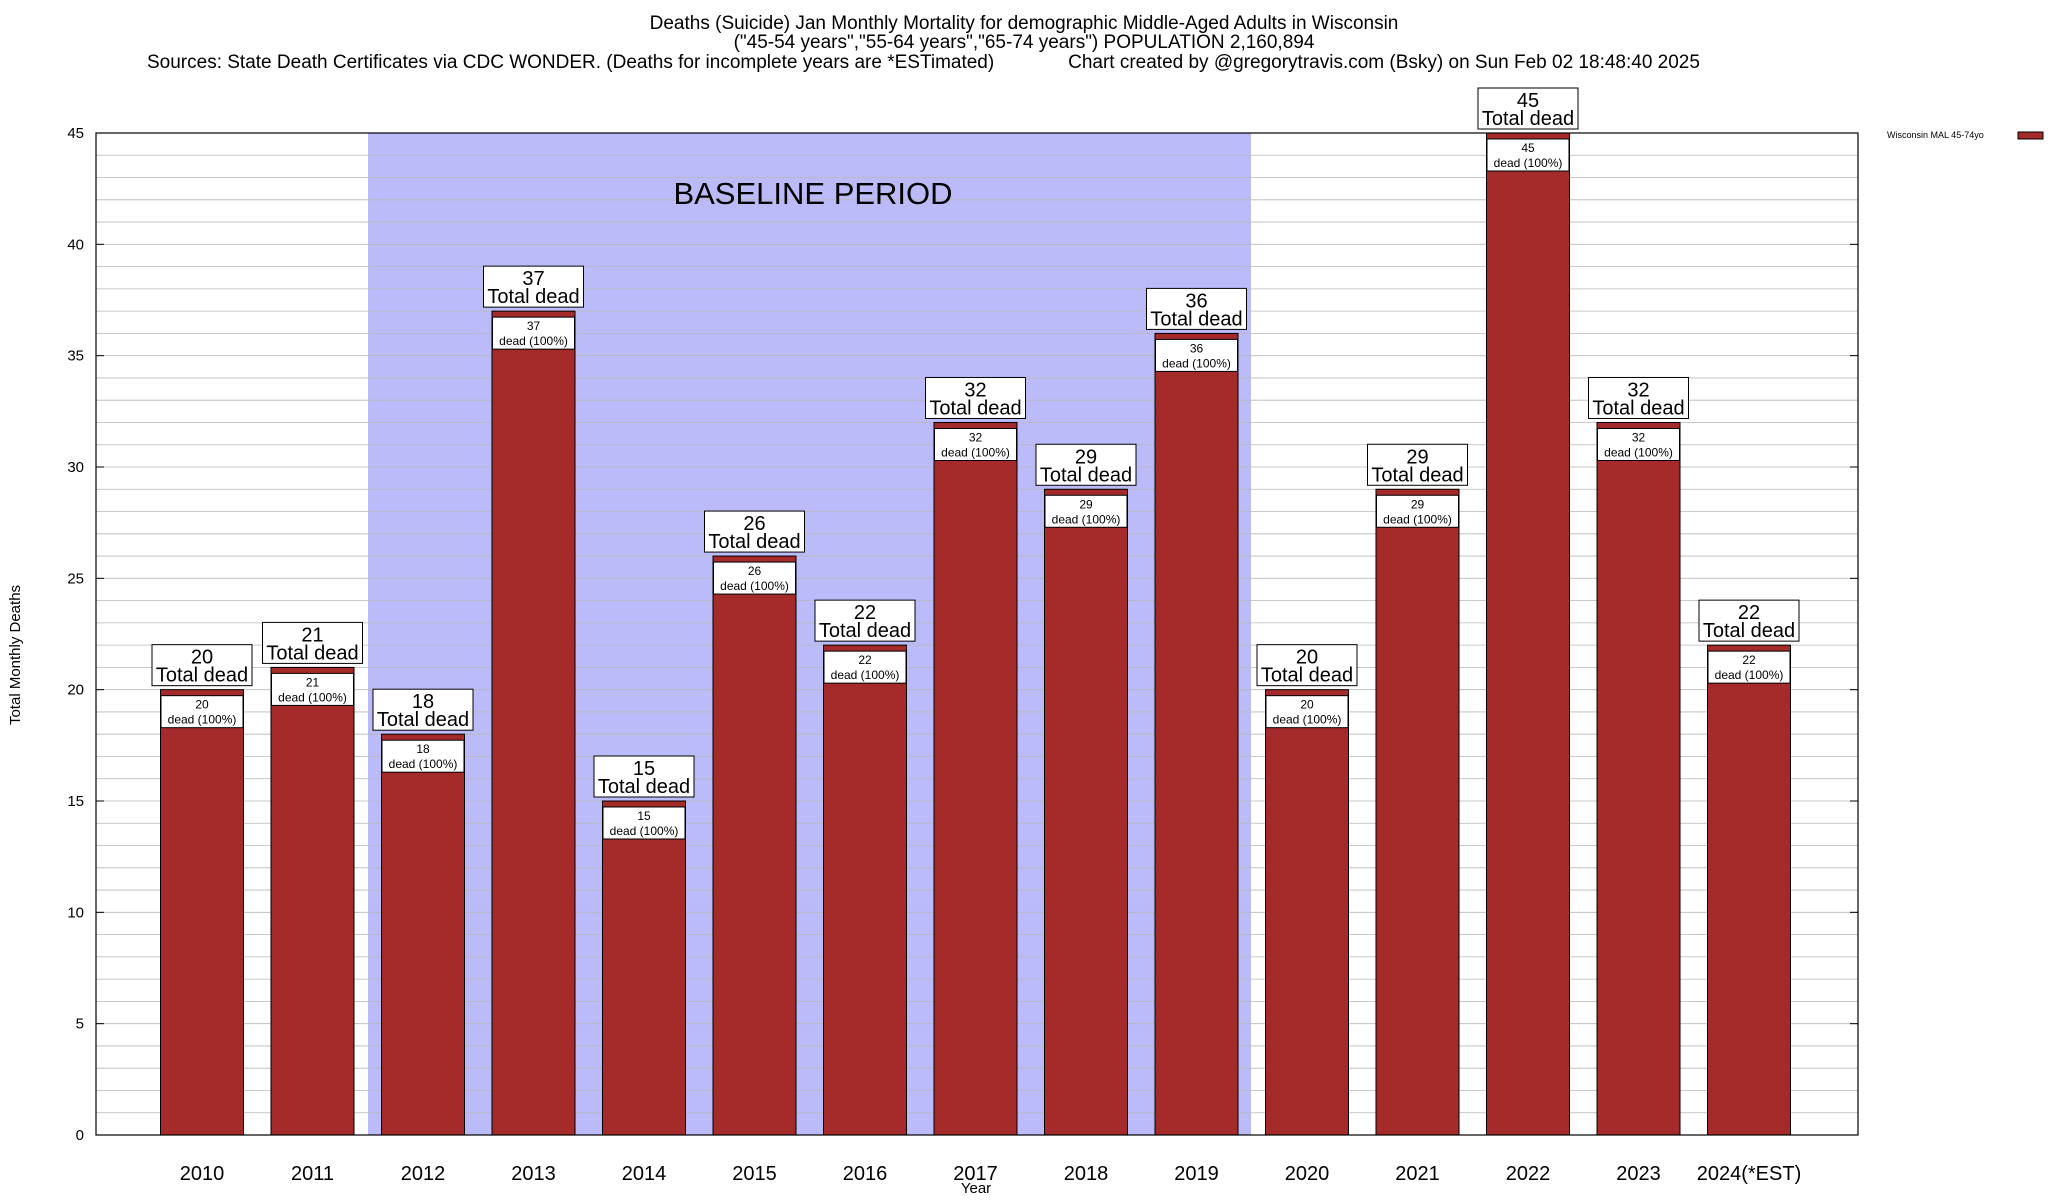  What do you see at coordinates (754, 845) in the screenshot?
I see `bar-2015` at bounding box center [754, 845].